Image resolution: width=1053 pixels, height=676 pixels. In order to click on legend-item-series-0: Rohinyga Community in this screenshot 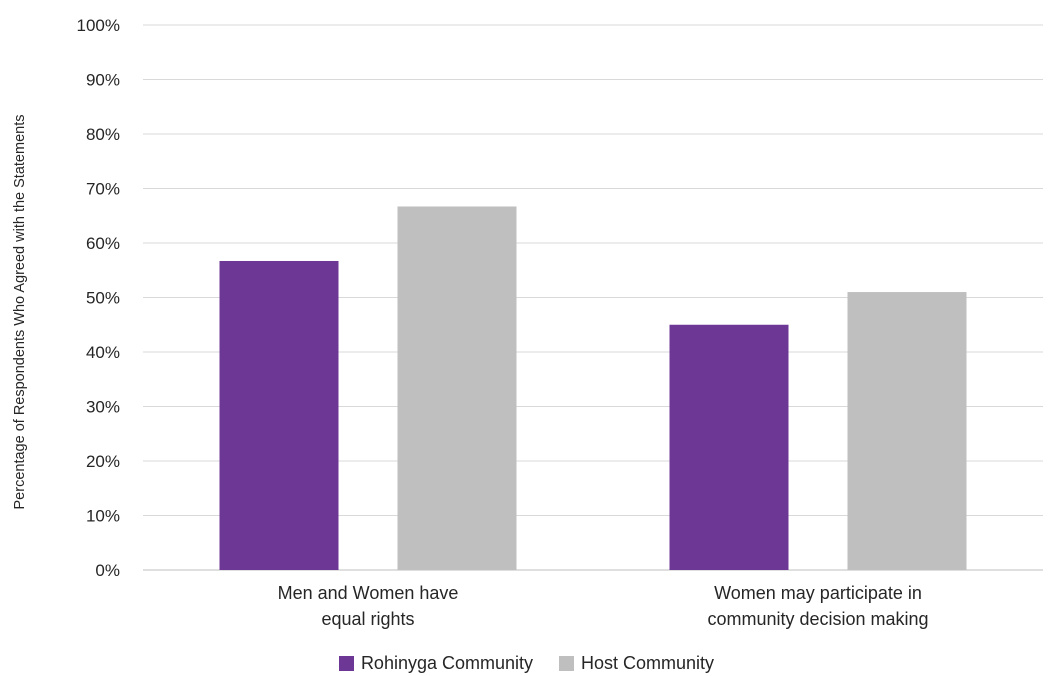, I will do `click(436, 663)`.